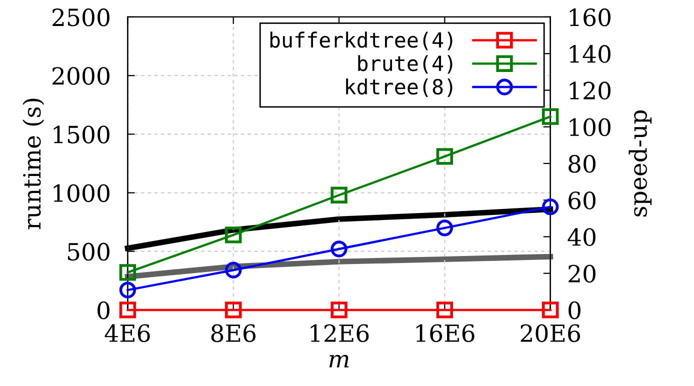  What do you see at coordinates (361, 41) in the screenshot?
I see `legend-label: bufferkdtree(4)` at bounding box center [361, 41].